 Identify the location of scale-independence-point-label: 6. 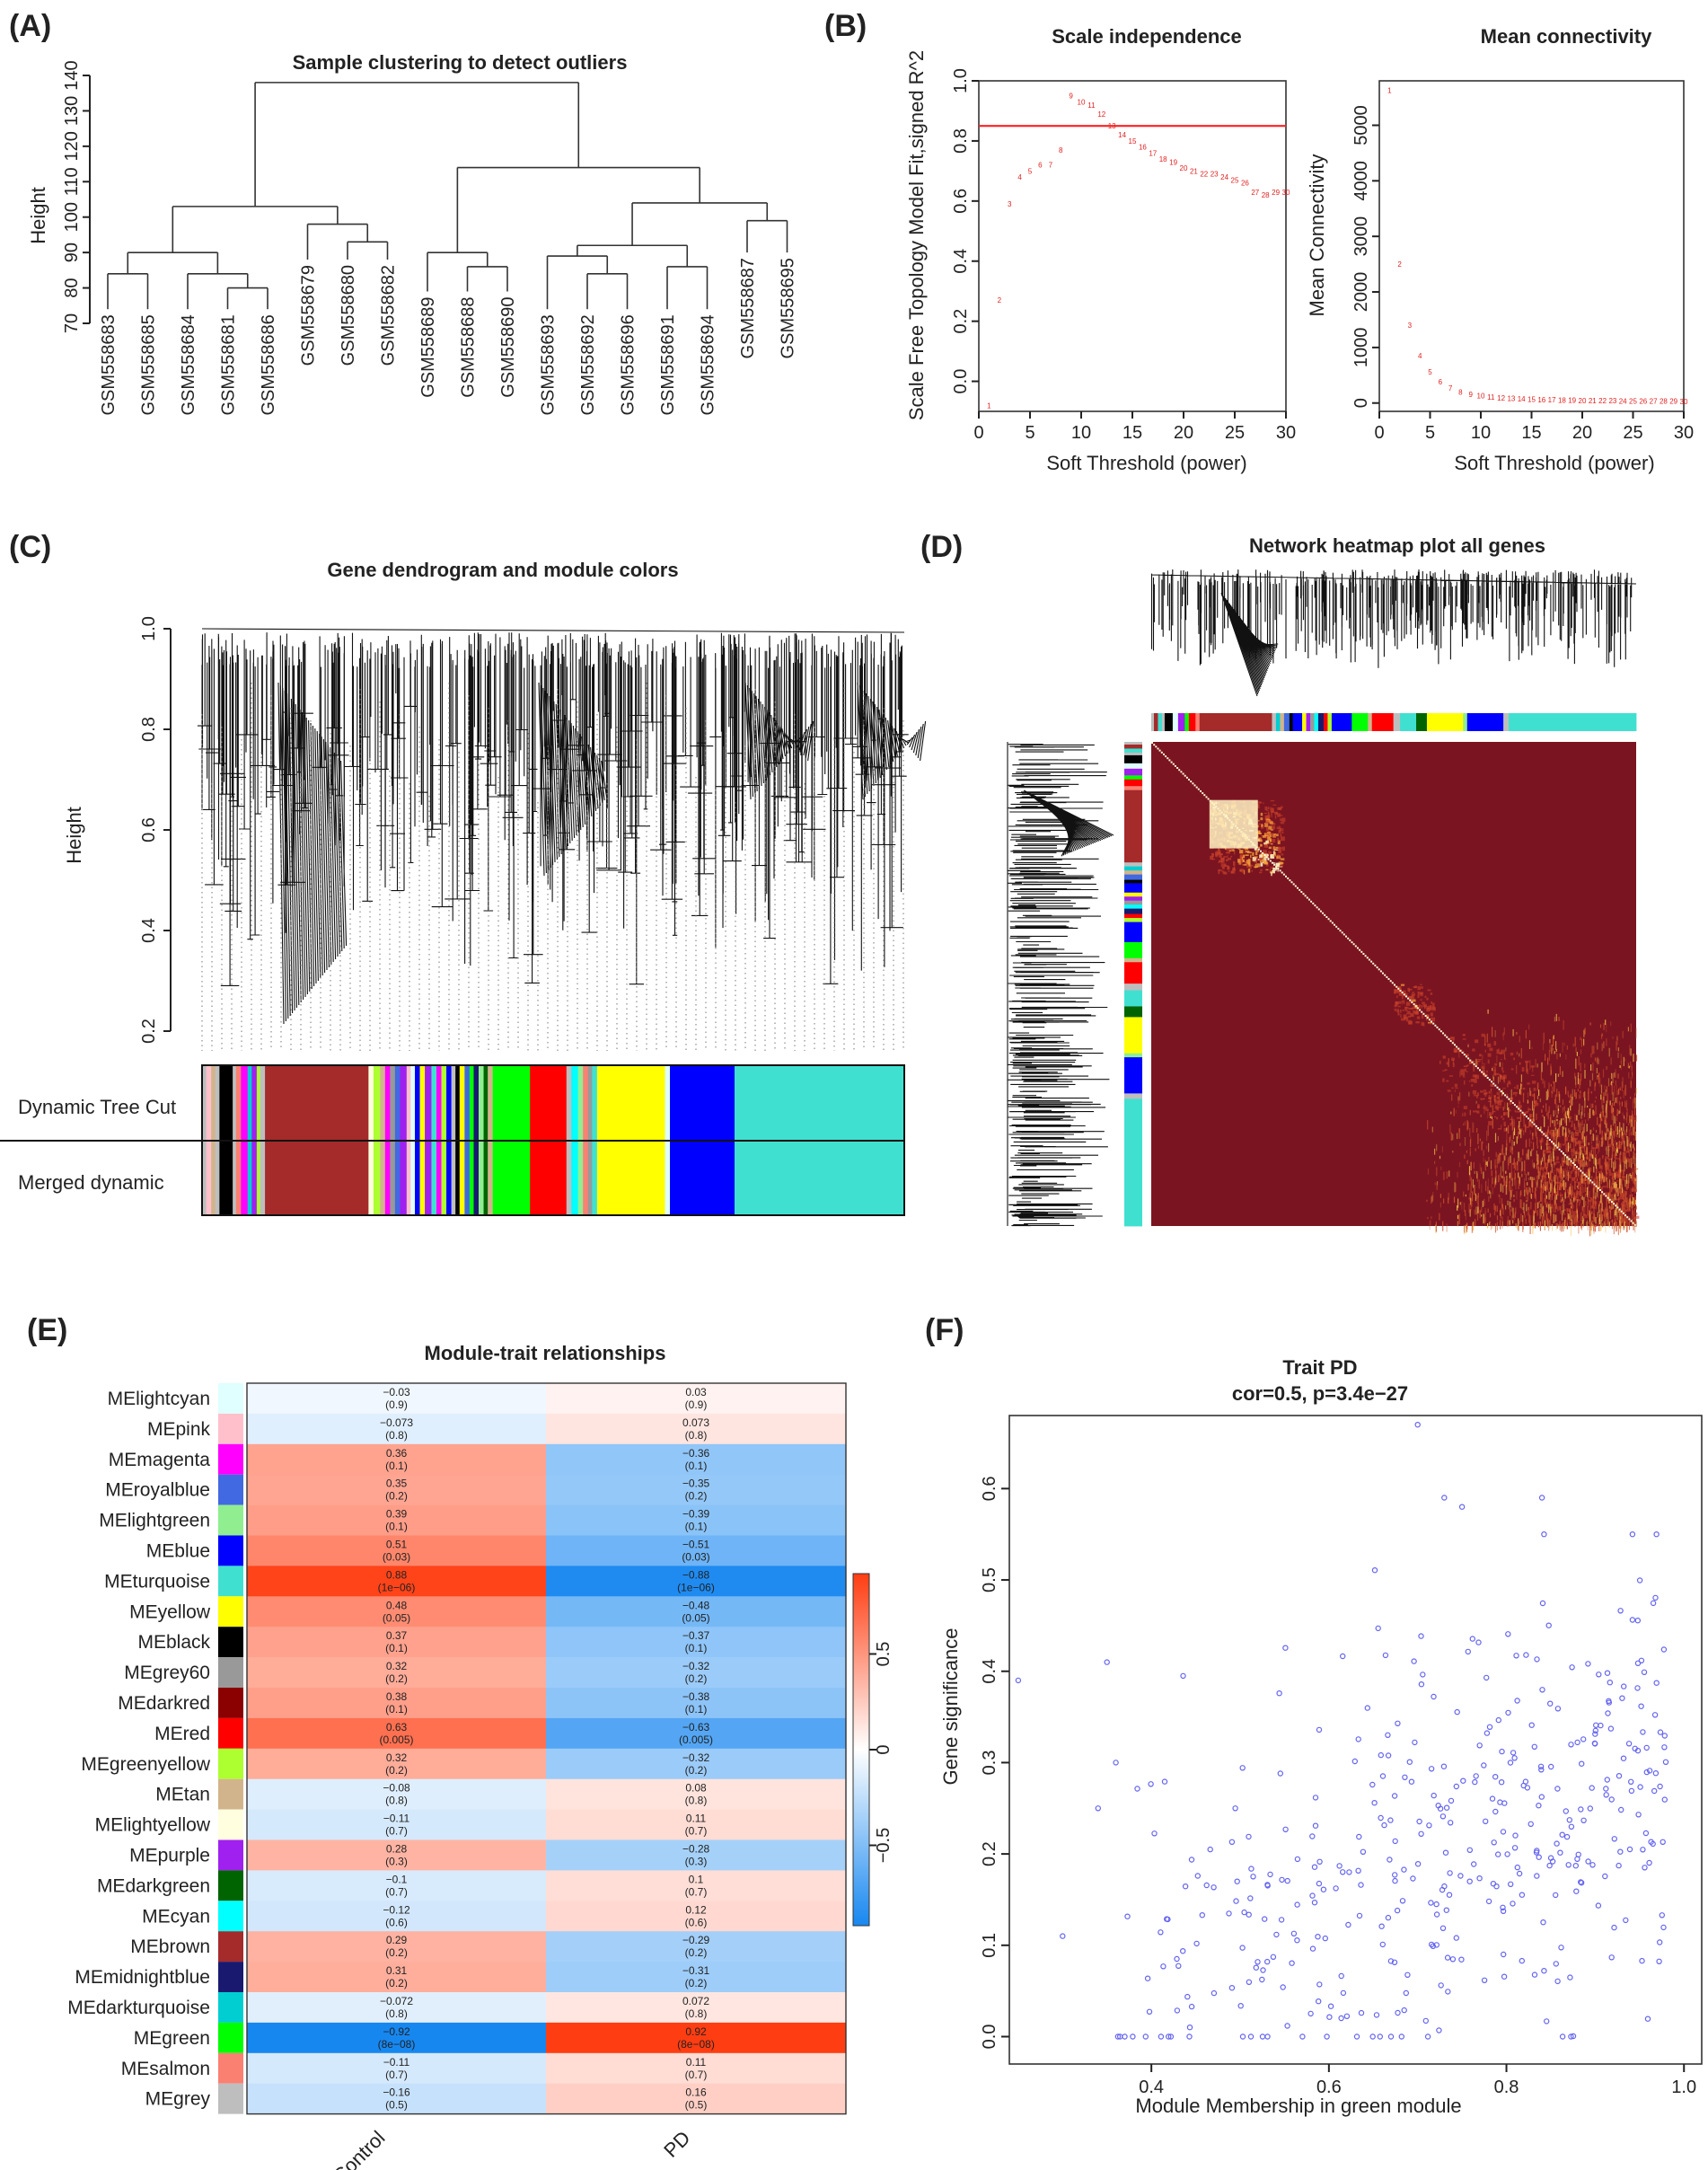
(1040, 166).